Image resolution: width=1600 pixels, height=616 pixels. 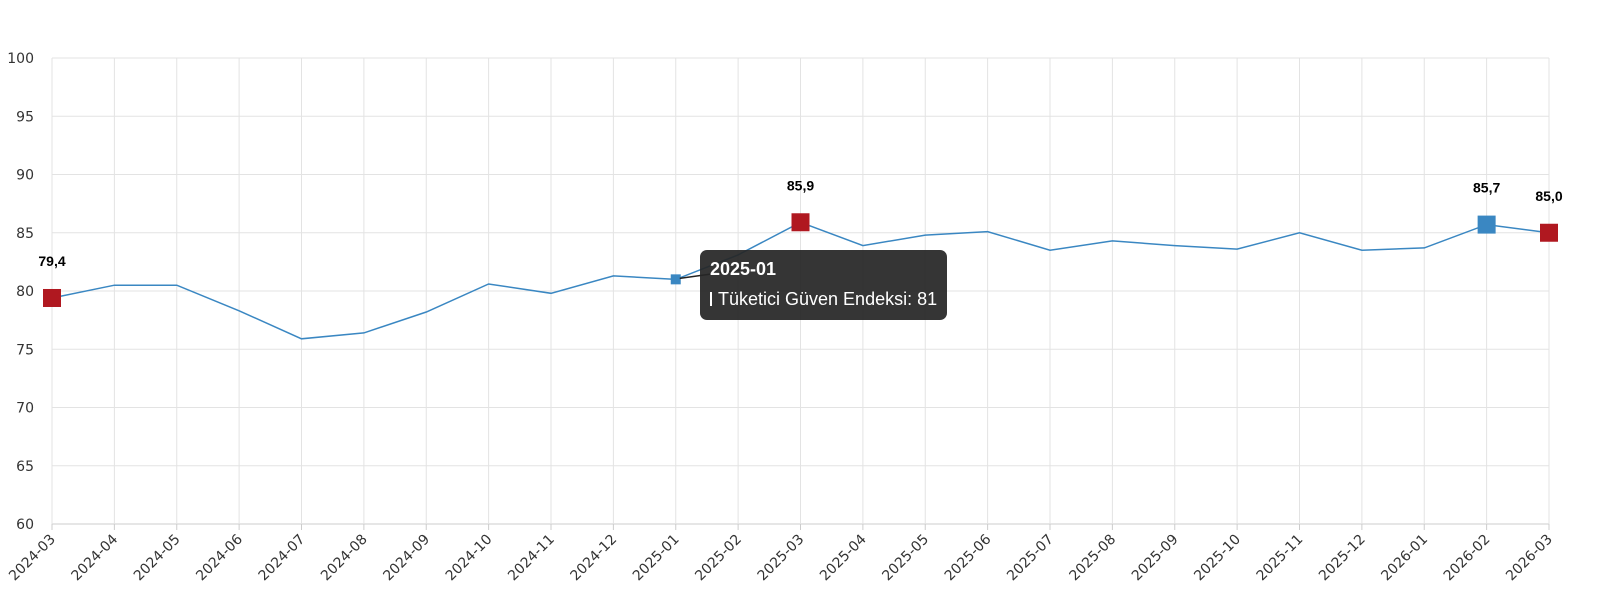 What do you see at coordinates (32, 558) in the screenshot?
I see `x-tick-label: 2024-03` at bounding box center [32, 558].